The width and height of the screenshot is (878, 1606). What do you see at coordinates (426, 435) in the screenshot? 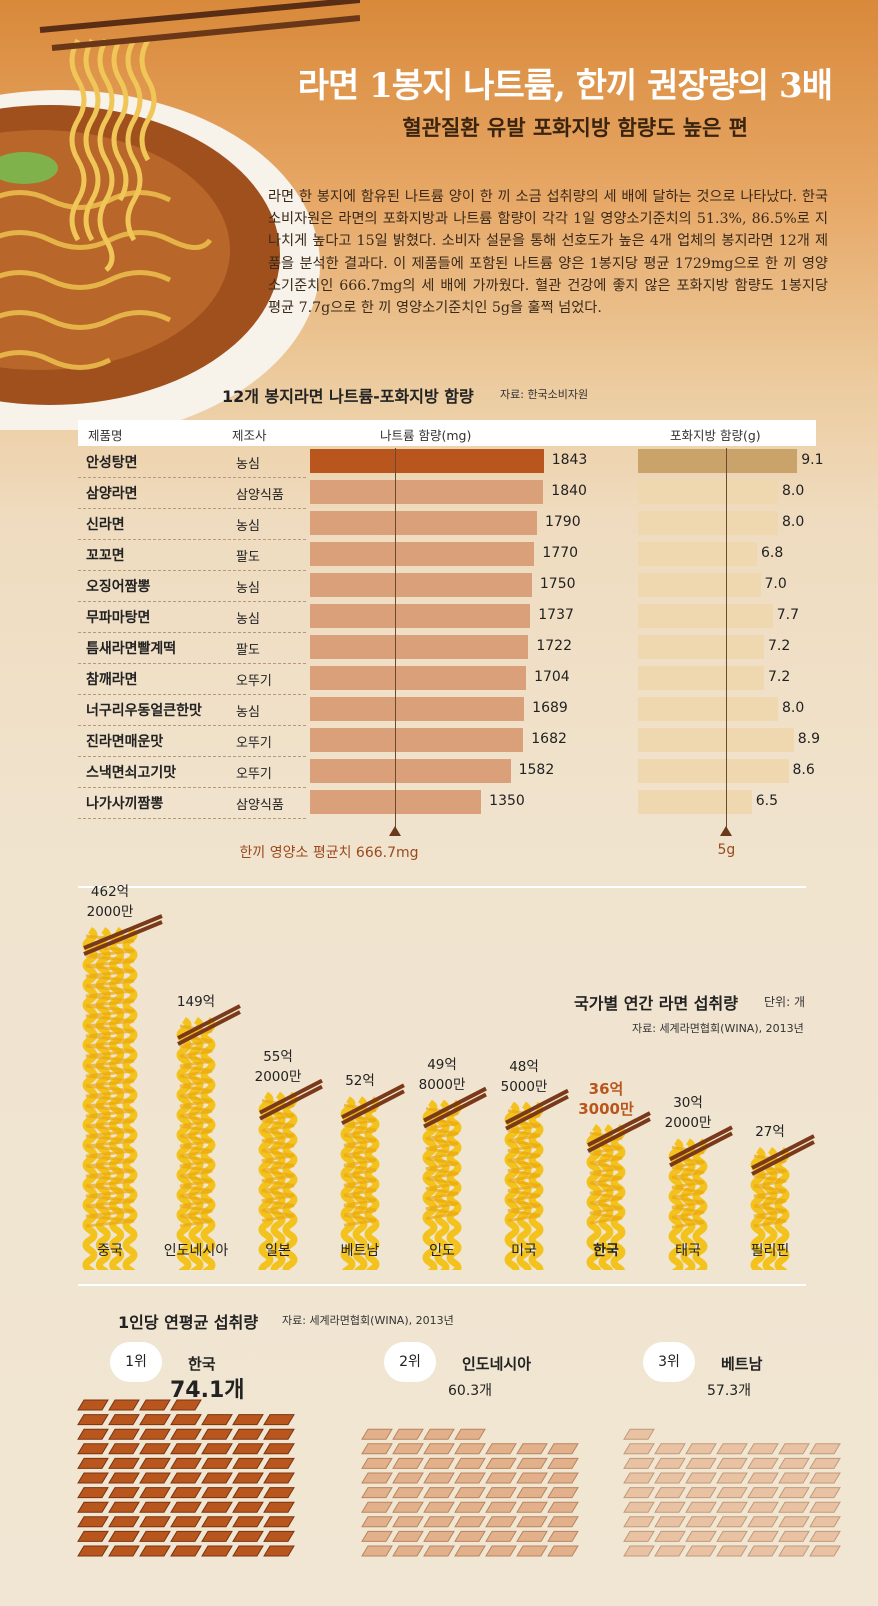
I see `header-sodium: 나트륨 함량(mg)` at bounding box center [426, 435].